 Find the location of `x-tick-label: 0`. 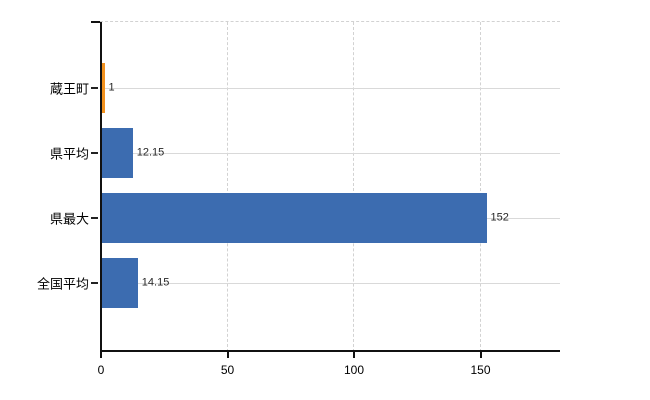

x-tick-label: 0 is located at coordinates (101, 370).